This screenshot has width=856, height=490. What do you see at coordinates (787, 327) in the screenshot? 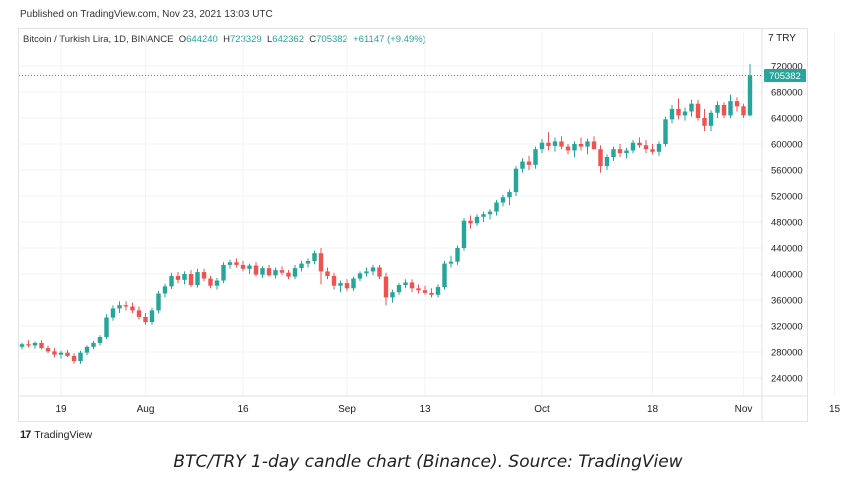
I see `y-tick-label: 320000` at bounding box center [787, 327].